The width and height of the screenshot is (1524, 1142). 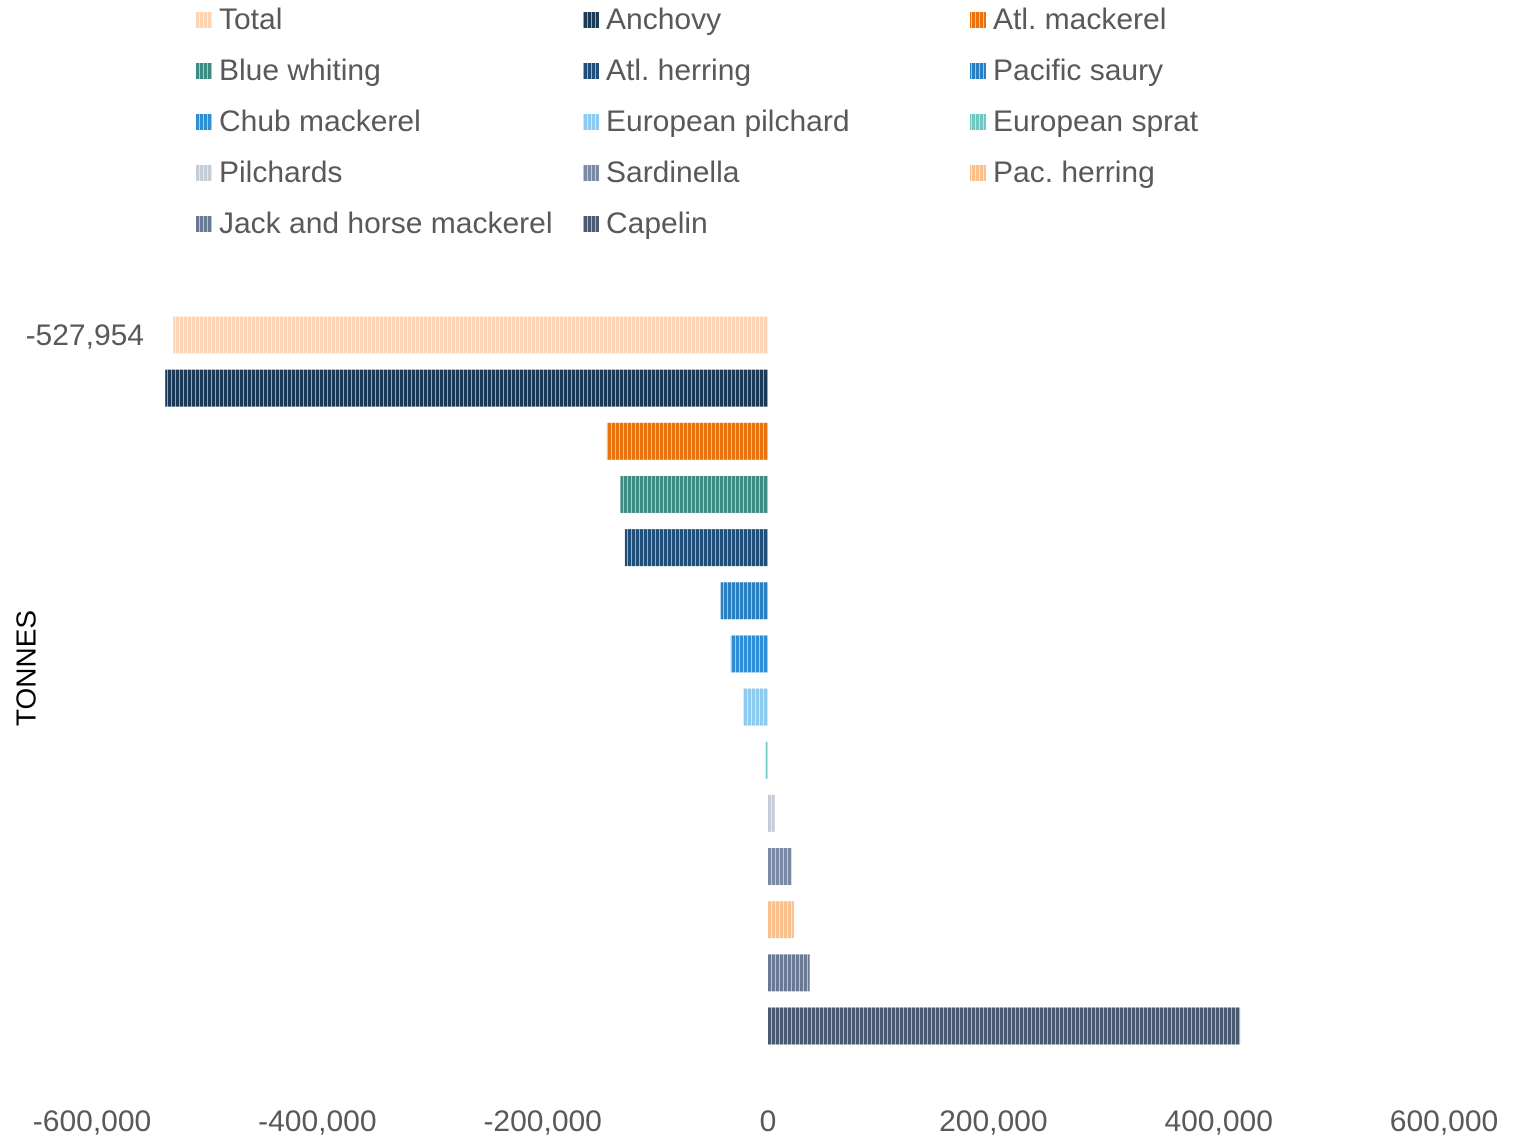 I want to click on legend-label: Sardinella, so click(x=673, y=172).